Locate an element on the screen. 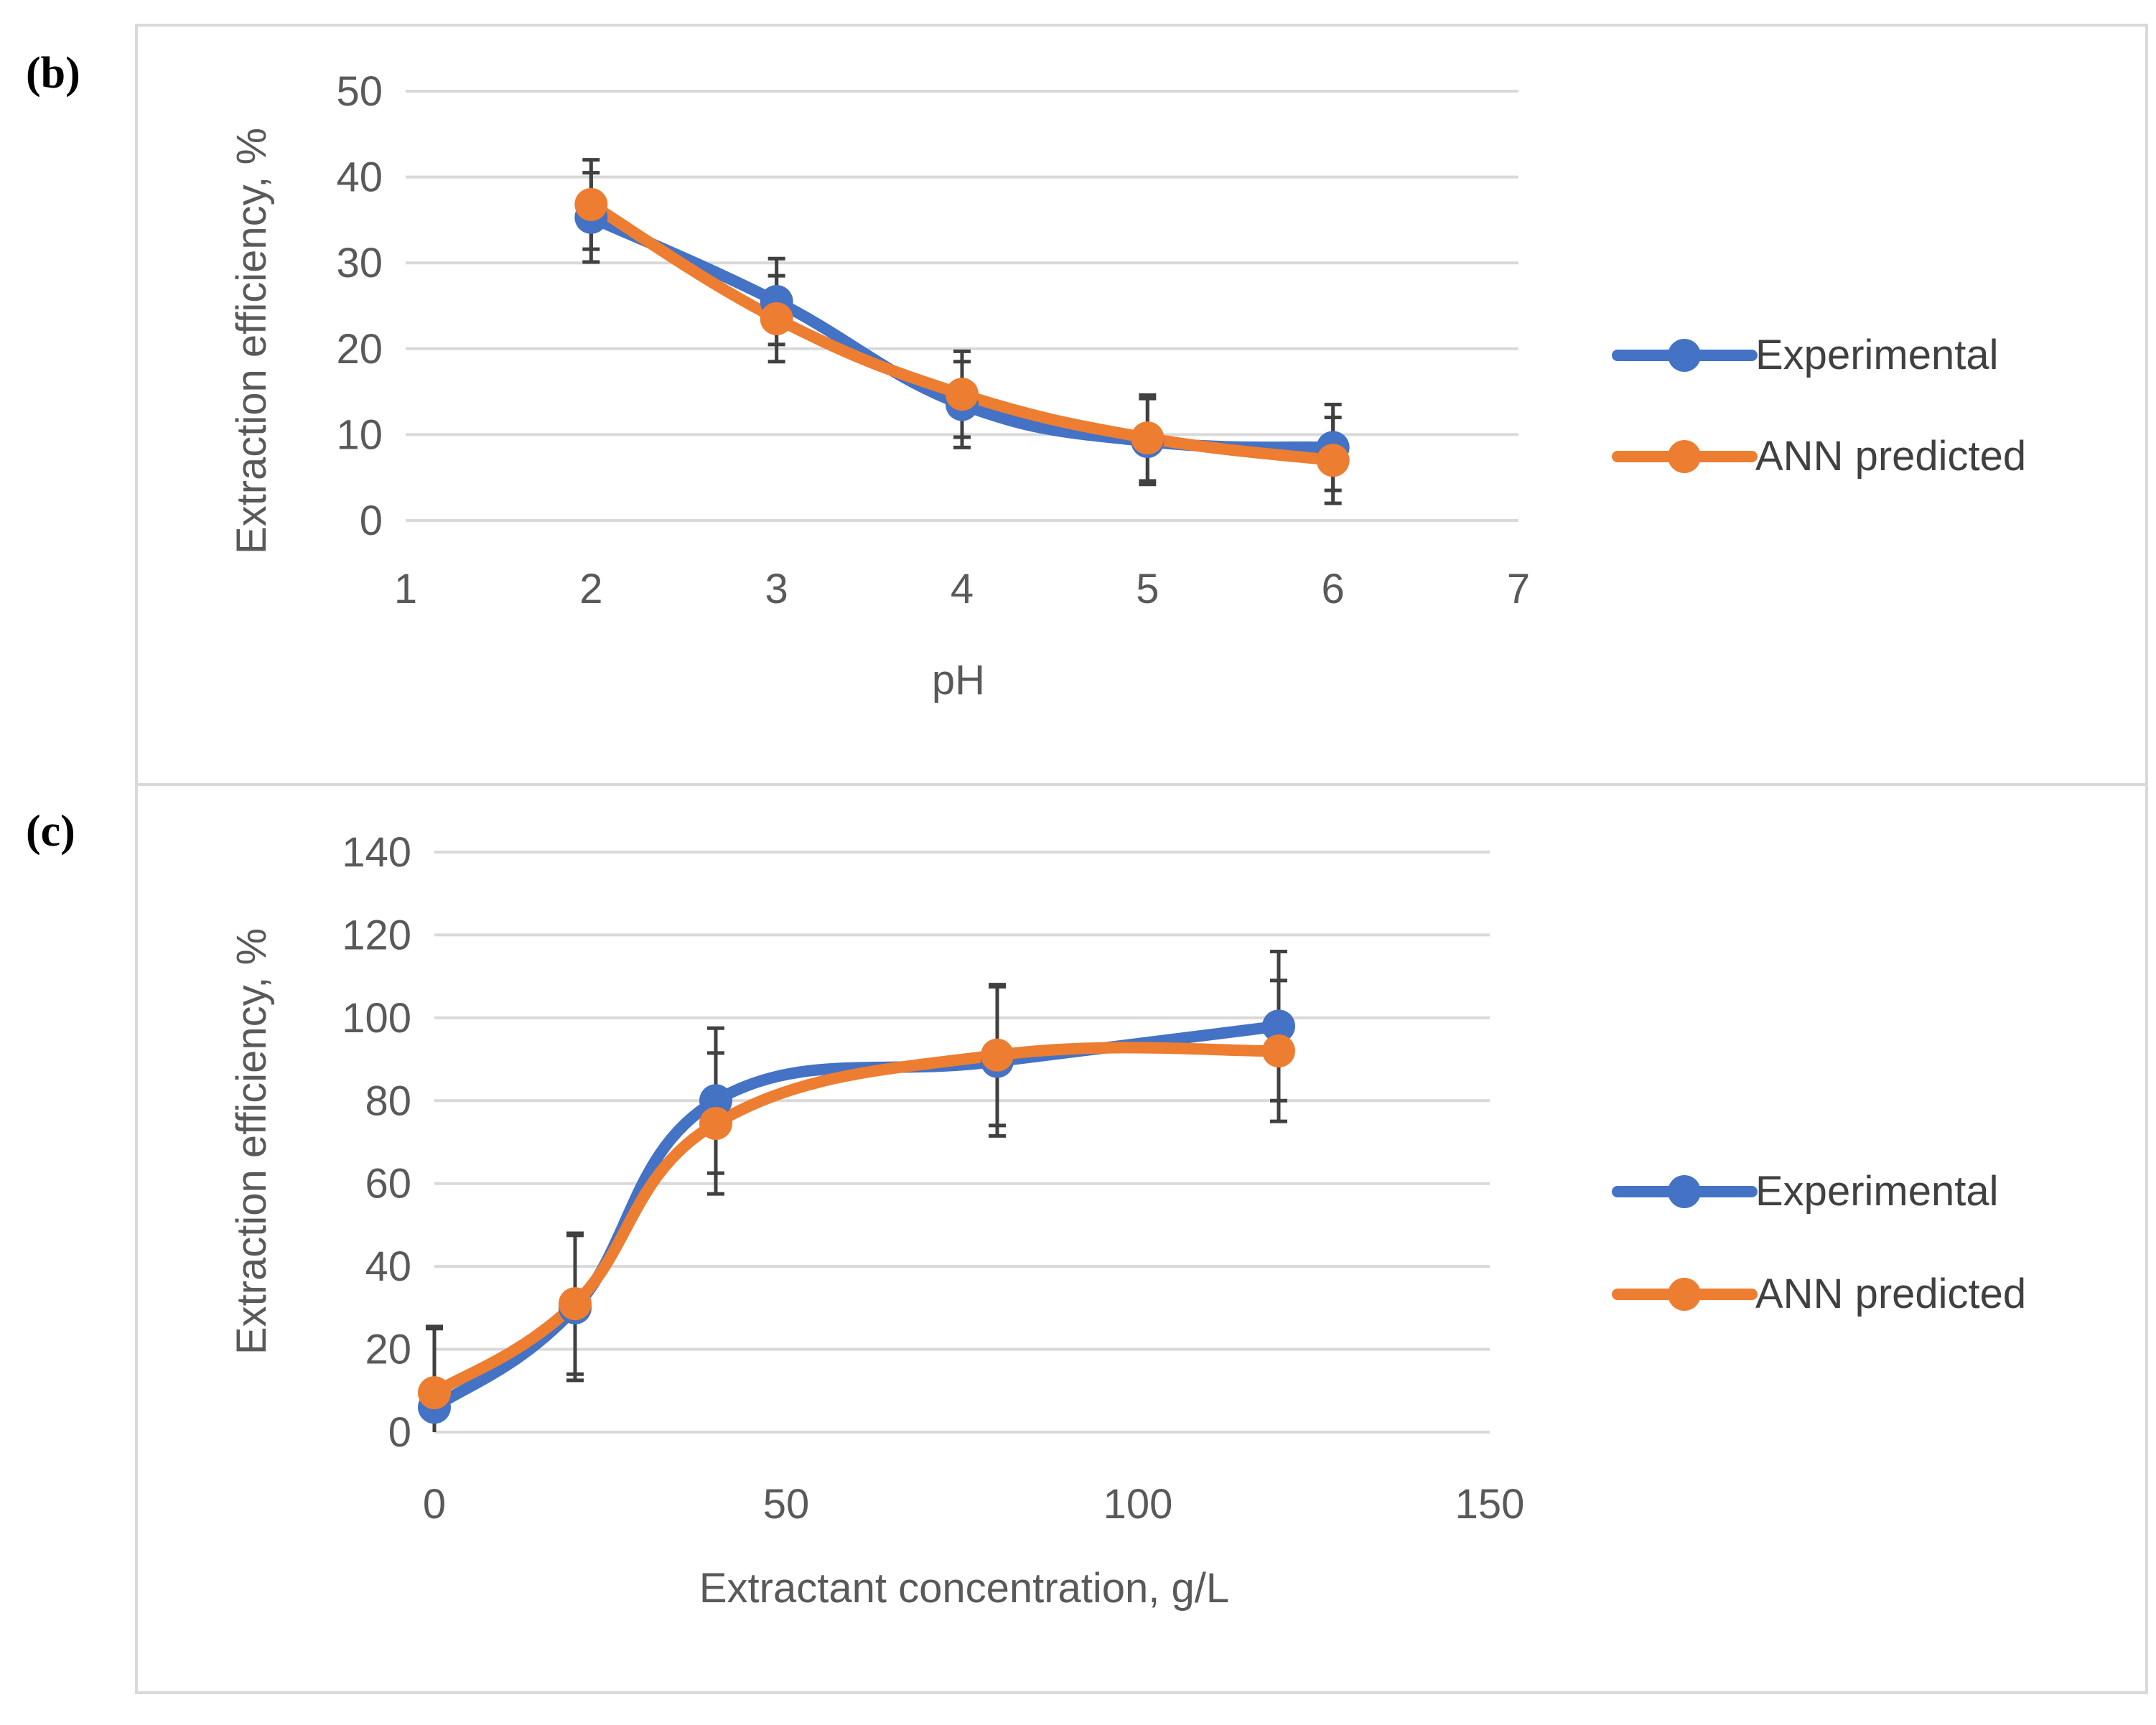 Image resolution: width=2156 pixels, height=1725 pixels. chart-b-legend-item-ann-predicted: ANN predicted is located at coordinates (1819, 456).